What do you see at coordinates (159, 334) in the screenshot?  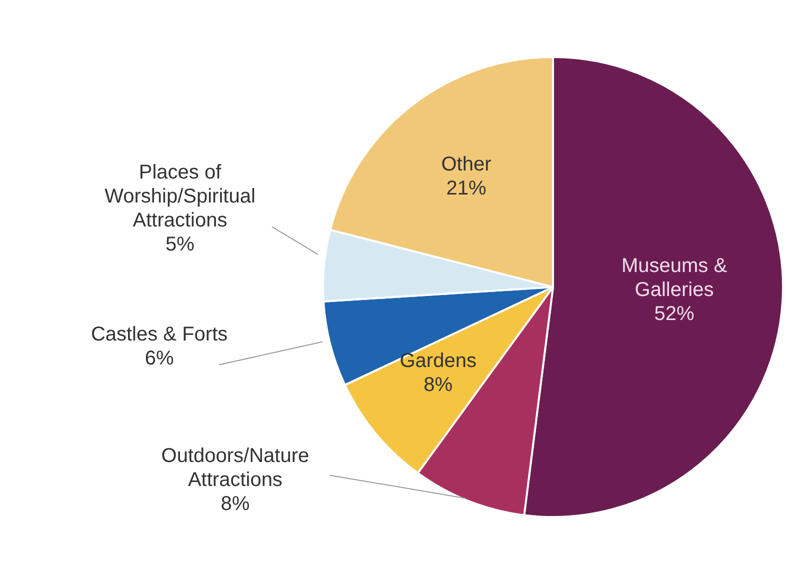 I see `slice-label: Castles & Forts` at bounding box center [159, 334].